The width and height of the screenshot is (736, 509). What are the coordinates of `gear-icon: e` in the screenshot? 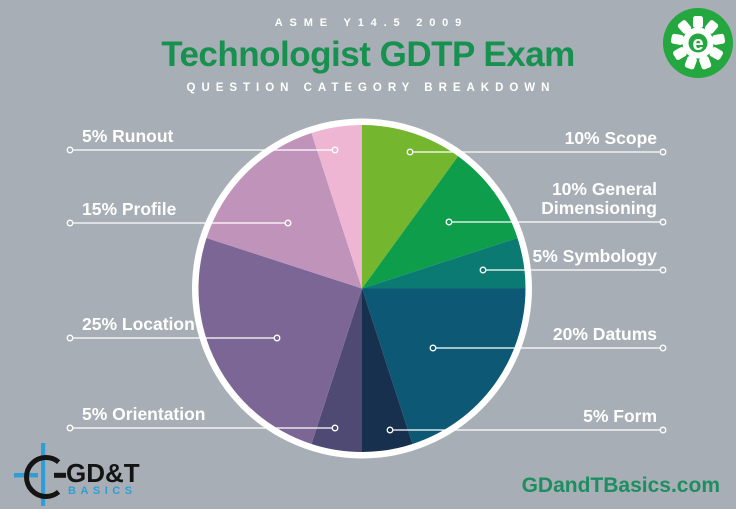 It's located at (698, 43).